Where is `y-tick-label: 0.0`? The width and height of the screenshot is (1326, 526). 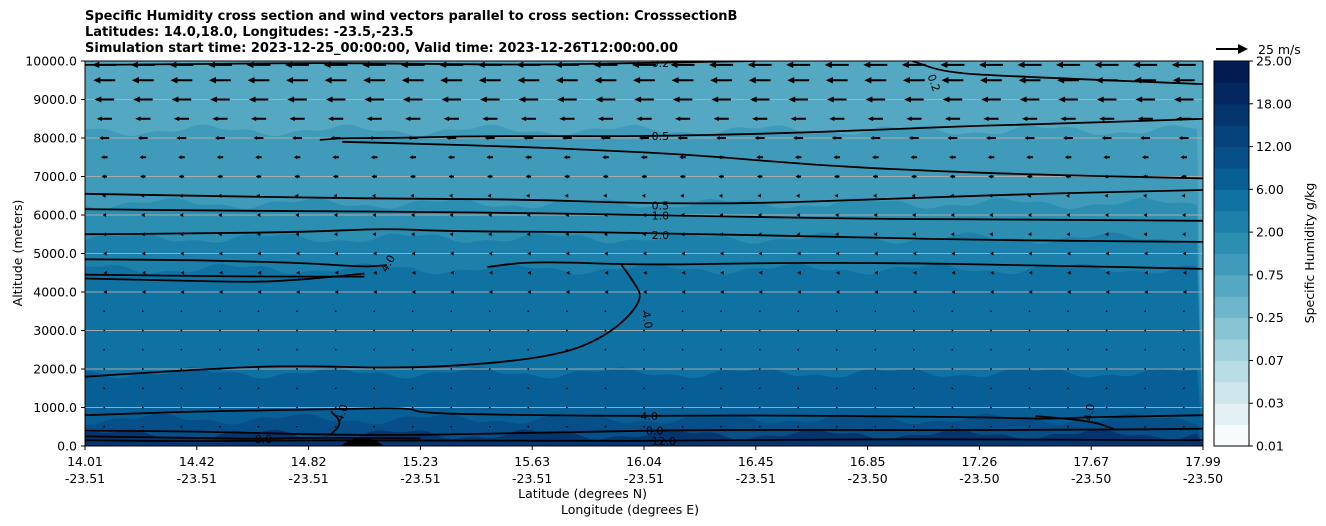 y-tick-label: 0.0 is located at coordinates (67, 446).